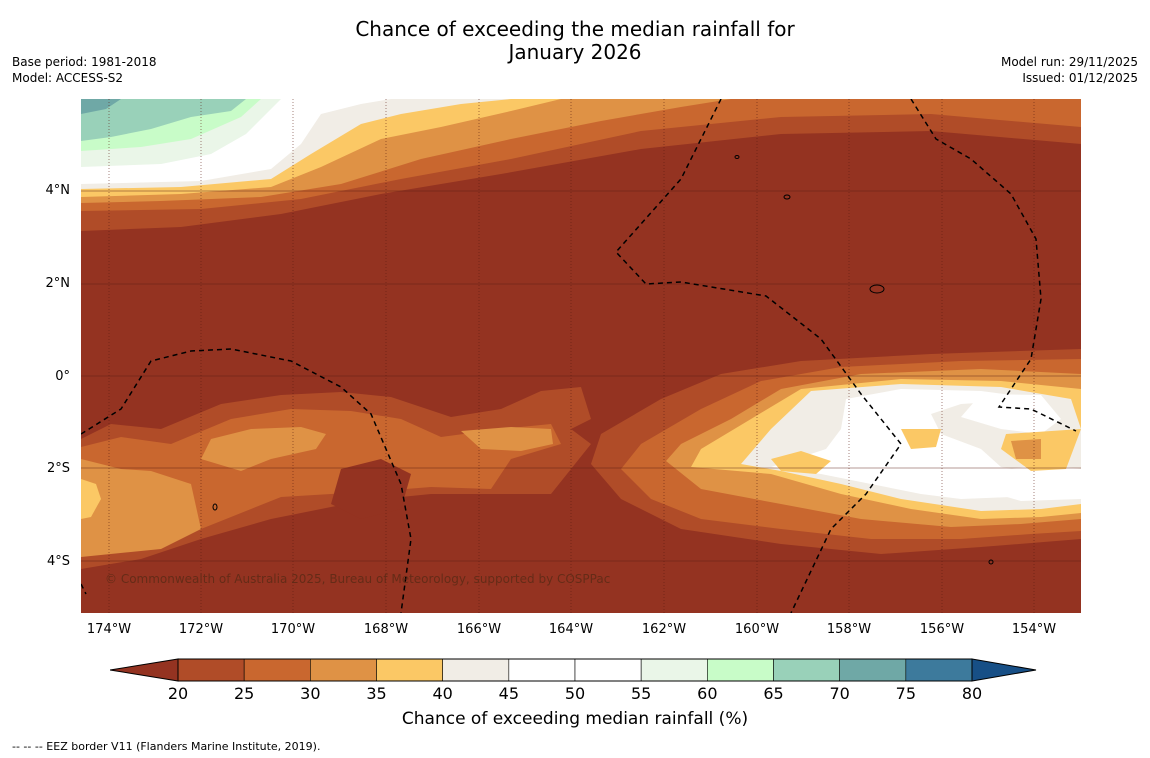 This screenshot has width=1150, height=758. What do you see at coordinates (664, 629) in the screenshot?
I see `lon-label-162w: 162°W` at bounding box center [664, 629].